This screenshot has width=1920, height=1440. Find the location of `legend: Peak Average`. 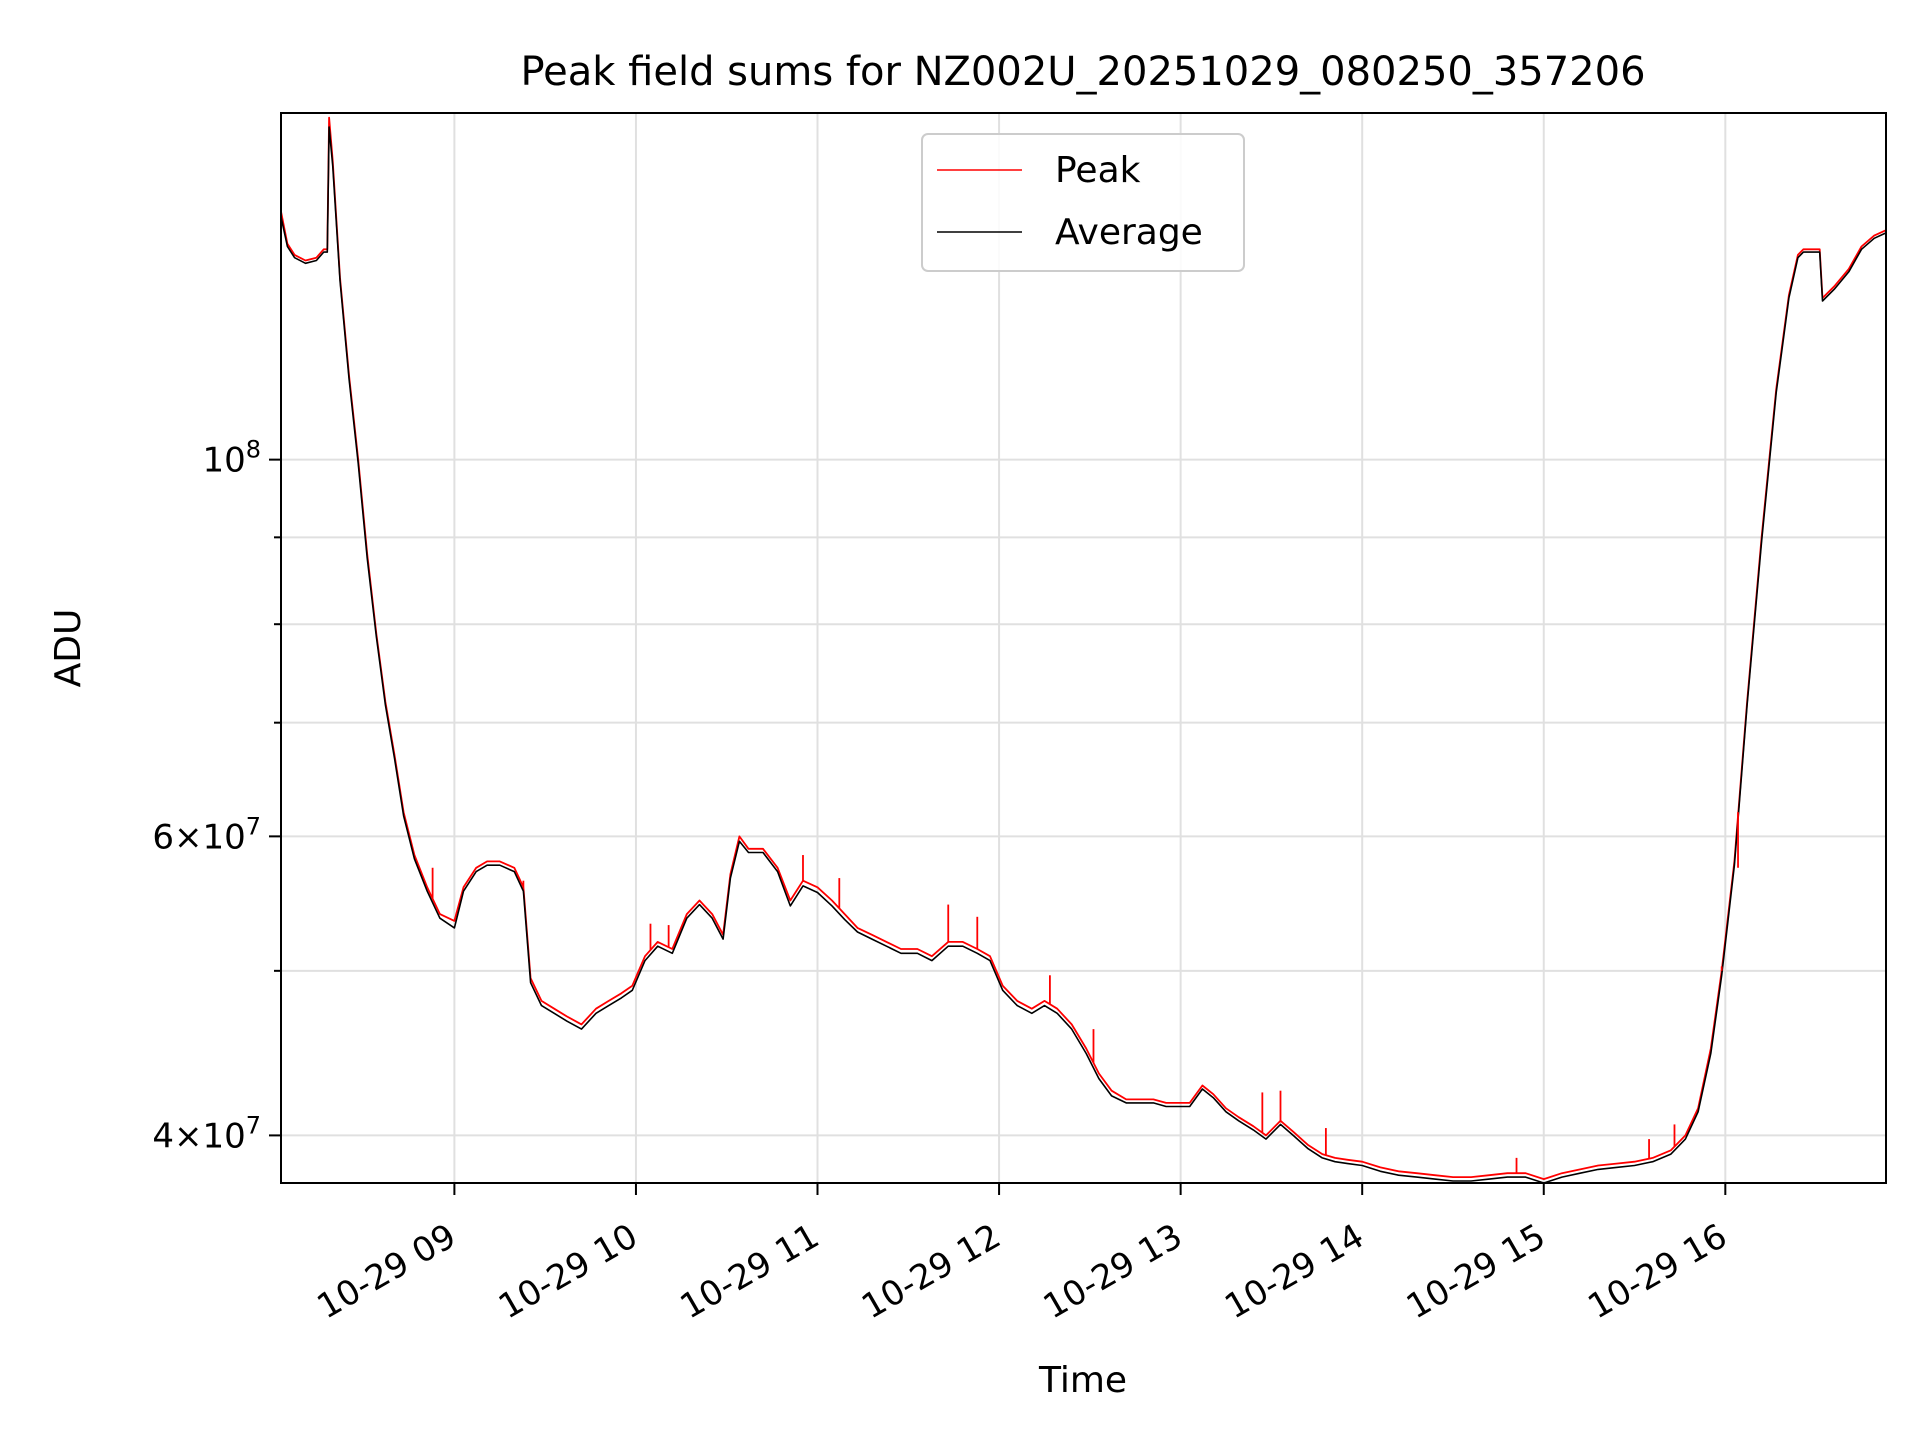

legend: Peak Average is located at coordinates (1083, 202).